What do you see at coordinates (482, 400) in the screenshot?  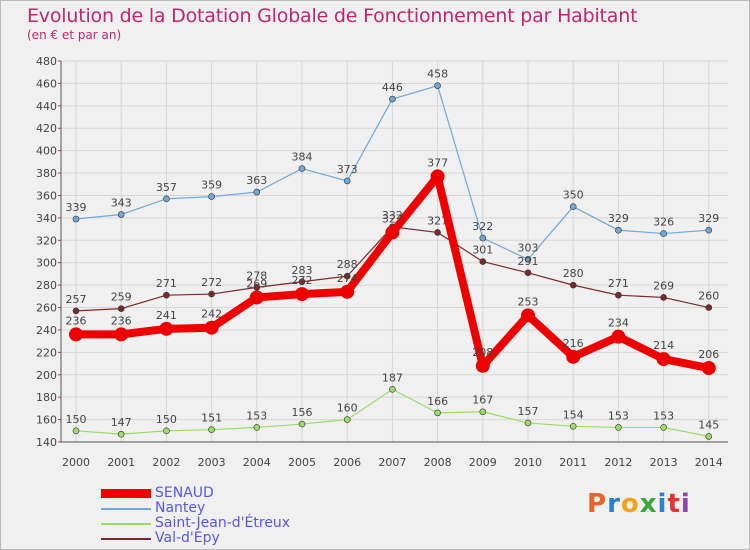 I see `data-label-saint-jean-d-treux: 167` at bounding box center [482, 400].